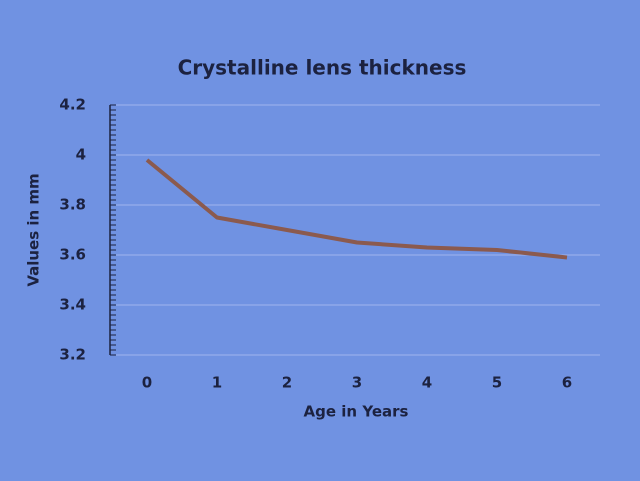 This screenshot has width=640, height=481. Describe the element at coordinates (72, 355) in the screenshot. I see `y-tick-label: 3.2` at that location.